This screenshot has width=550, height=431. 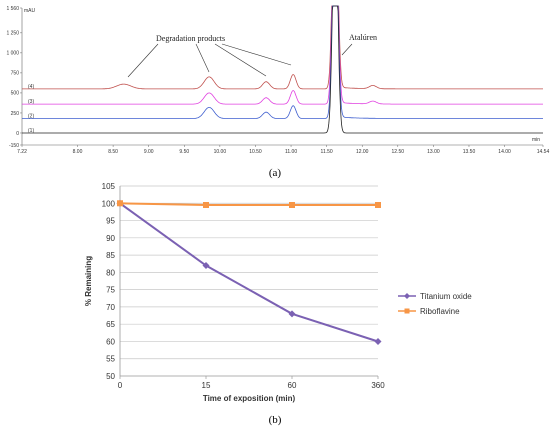 What do you see at coordinates (275, 420) in the screenshot?
I see `panel-label-b: (b)` at bounding box center [275, 420].